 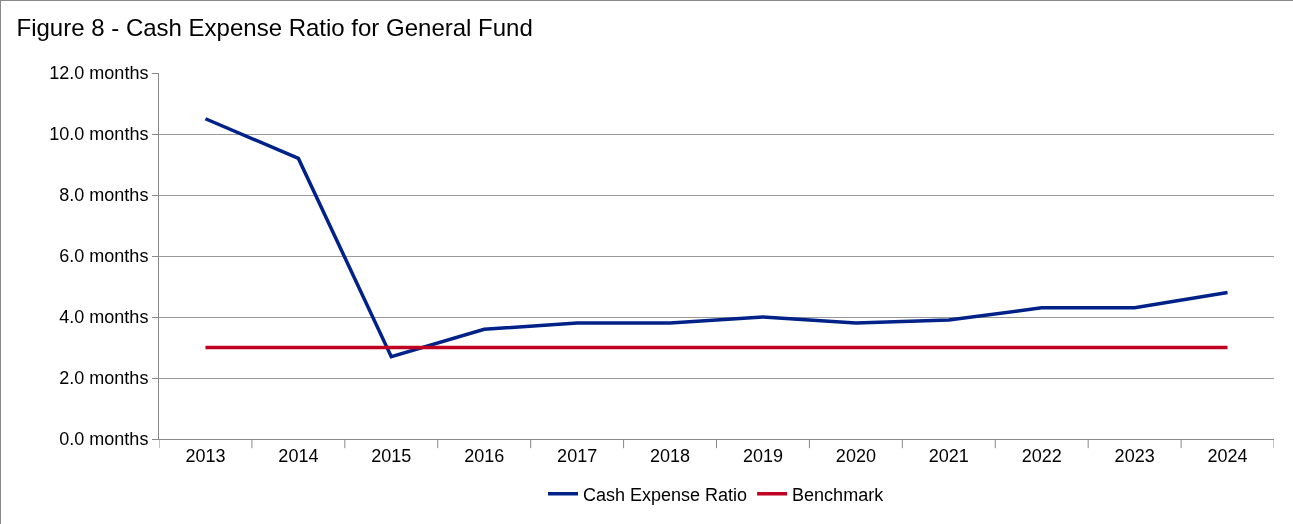 I want to click on y-tick-label: 8.0 months, so click(x=104, y=195).